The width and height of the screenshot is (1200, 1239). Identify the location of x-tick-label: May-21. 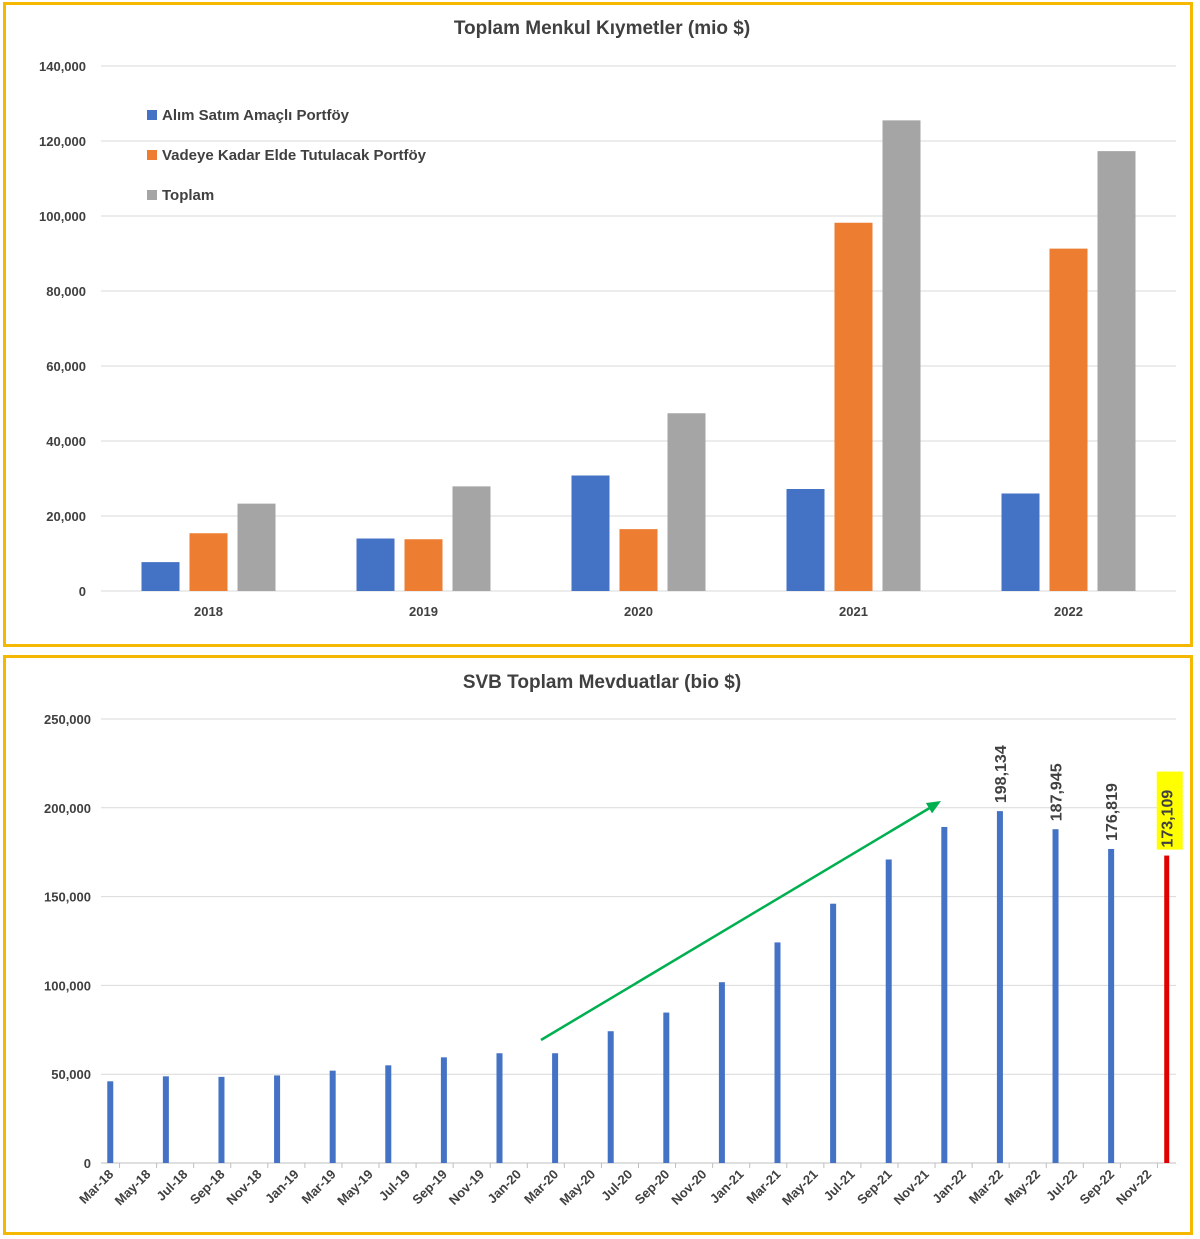
(800, 1188).